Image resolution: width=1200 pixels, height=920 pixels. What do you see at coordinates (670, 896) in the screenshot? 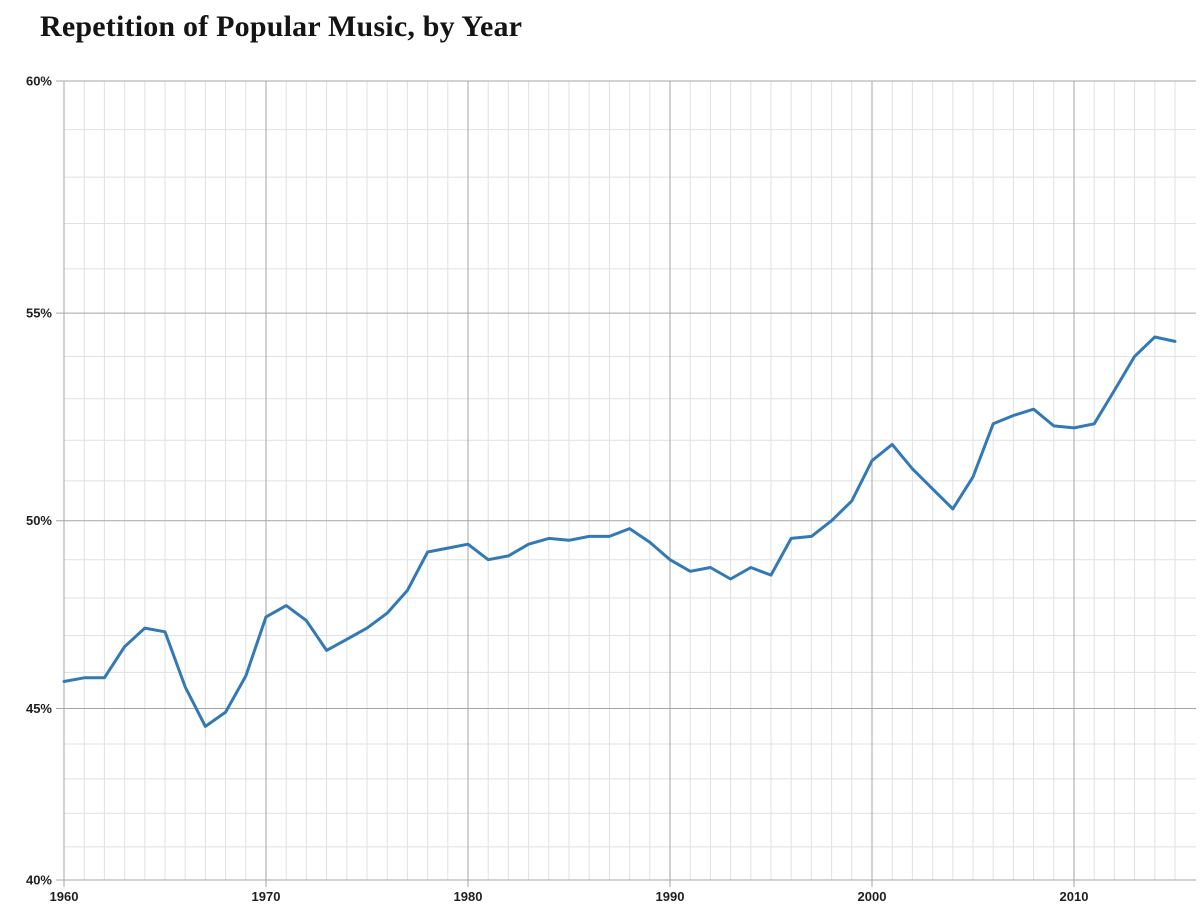
I see `x-tick-label: 1990` at bounding box center [670, 896].